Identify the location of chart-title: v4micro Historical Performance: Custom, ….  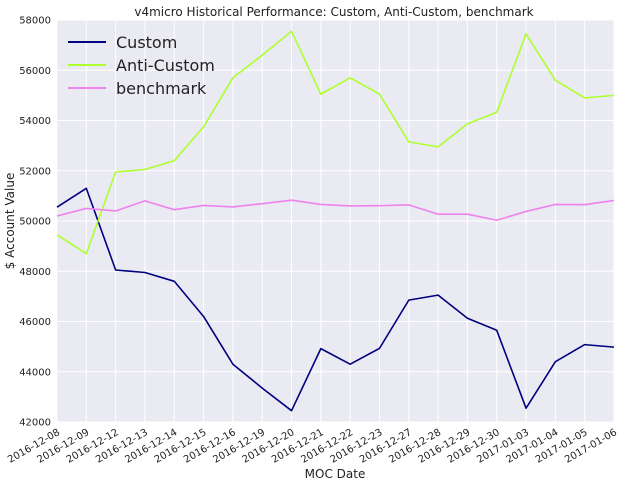
(333, 12).